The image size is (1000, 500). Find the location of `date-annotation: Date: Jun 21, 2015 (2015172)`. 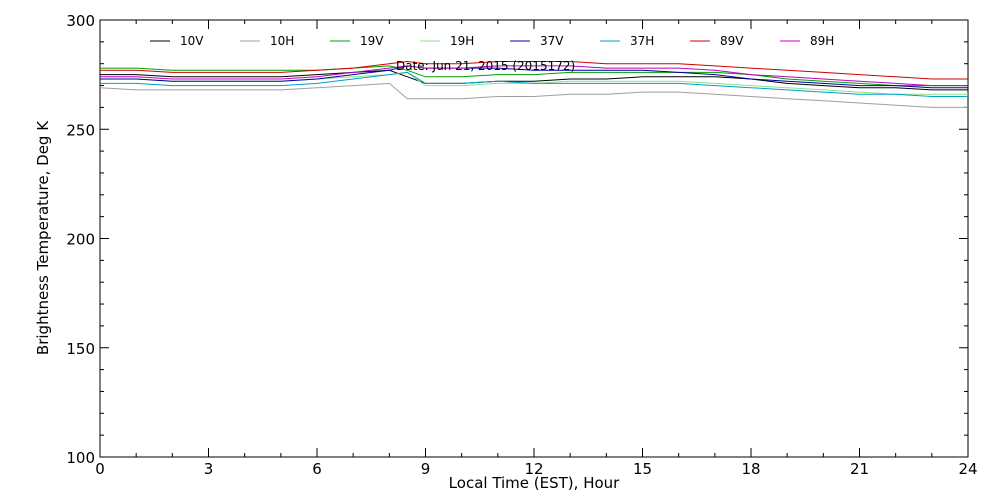

date-annotation: Date: Jun 21, 2015 (2015172) is located at coordinates (485, 66).